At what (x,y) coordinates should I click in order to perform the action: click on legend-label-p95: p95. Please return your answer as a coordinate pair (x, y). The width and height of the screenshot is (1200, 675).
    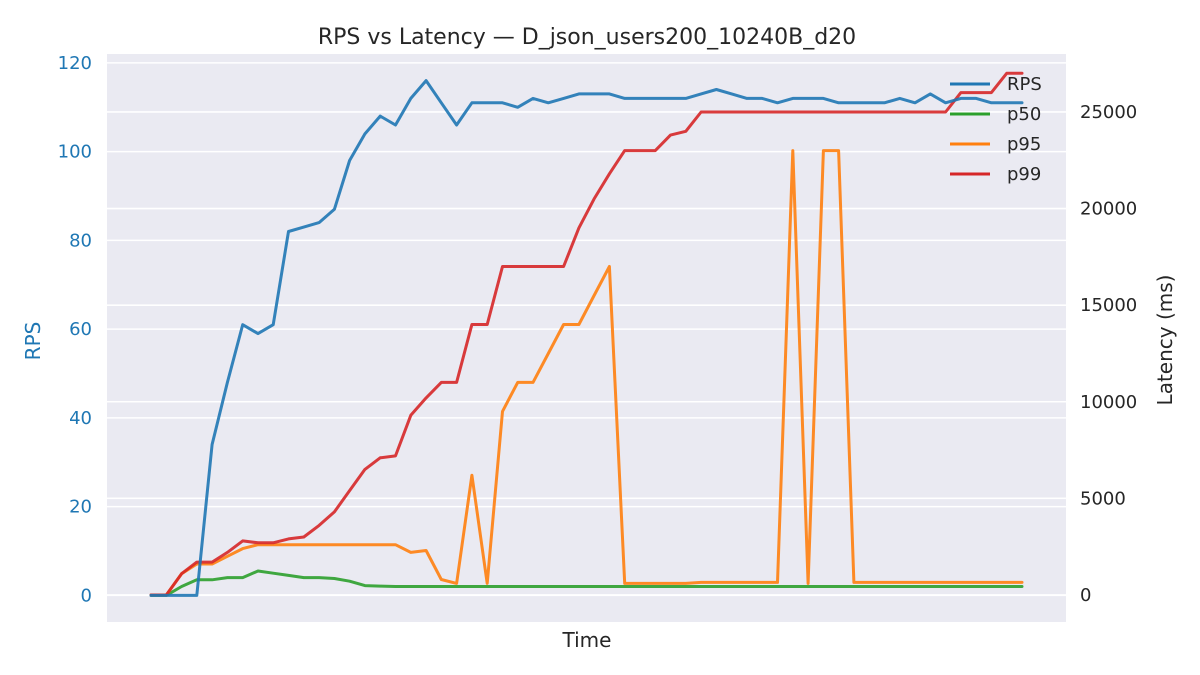
    Looking at the image, I should click on (1024, 144).